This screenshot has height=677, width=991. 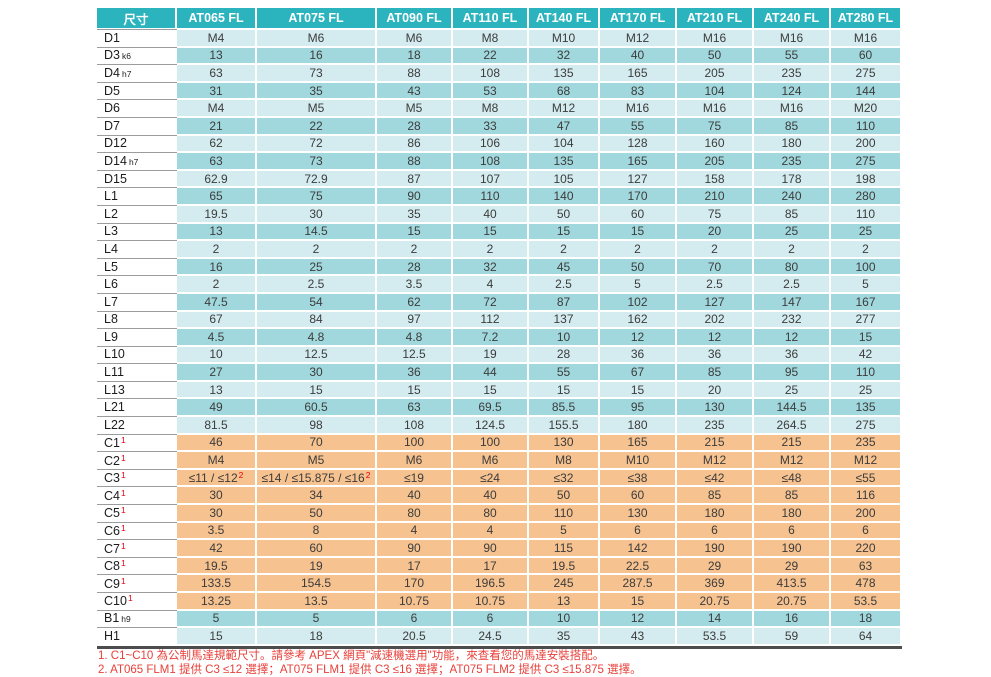 What do you see at coordinates (715, 602) in the screenshot?
I see `table-cell: 20.75` at bounding box center [715, 602].